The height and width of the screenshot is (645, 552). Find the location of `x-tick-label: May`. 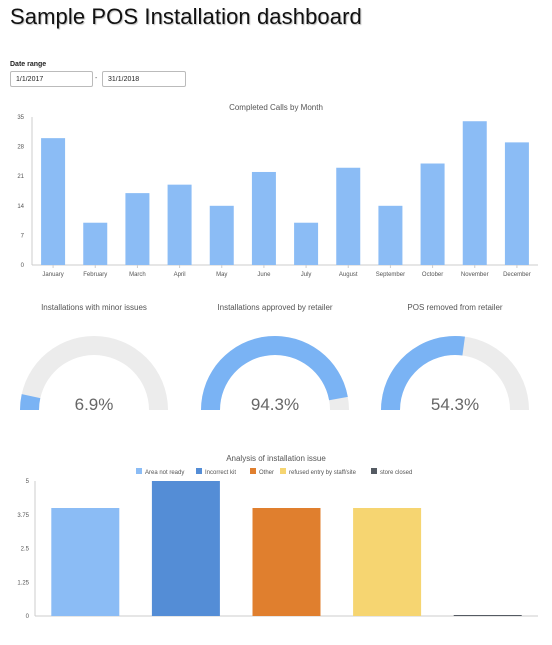

x-tick-label: May is located at coordinates (221, 275).